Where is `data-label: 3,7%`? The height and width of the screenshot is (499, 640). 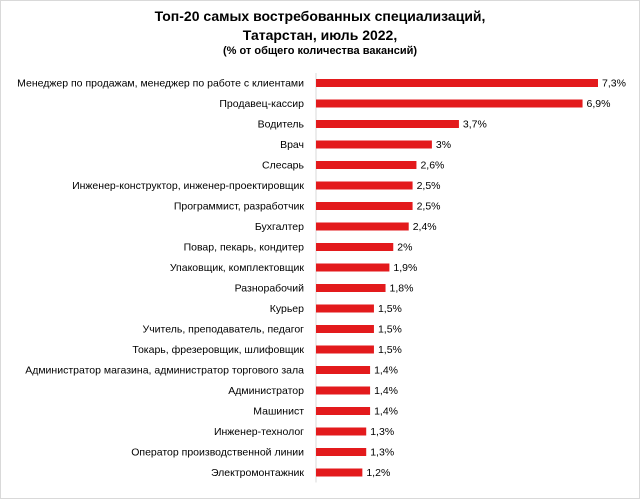
data-label: 3,7% is located at coordinates (475, 125).